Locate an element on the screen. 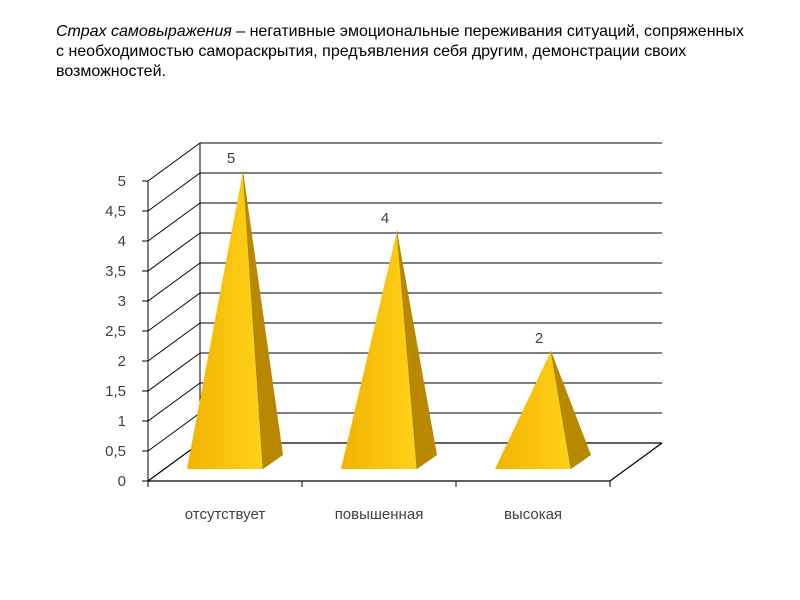 This screenshot has height=600, width=800. y-tick-label: 3 is located at coordinates (122, 301).